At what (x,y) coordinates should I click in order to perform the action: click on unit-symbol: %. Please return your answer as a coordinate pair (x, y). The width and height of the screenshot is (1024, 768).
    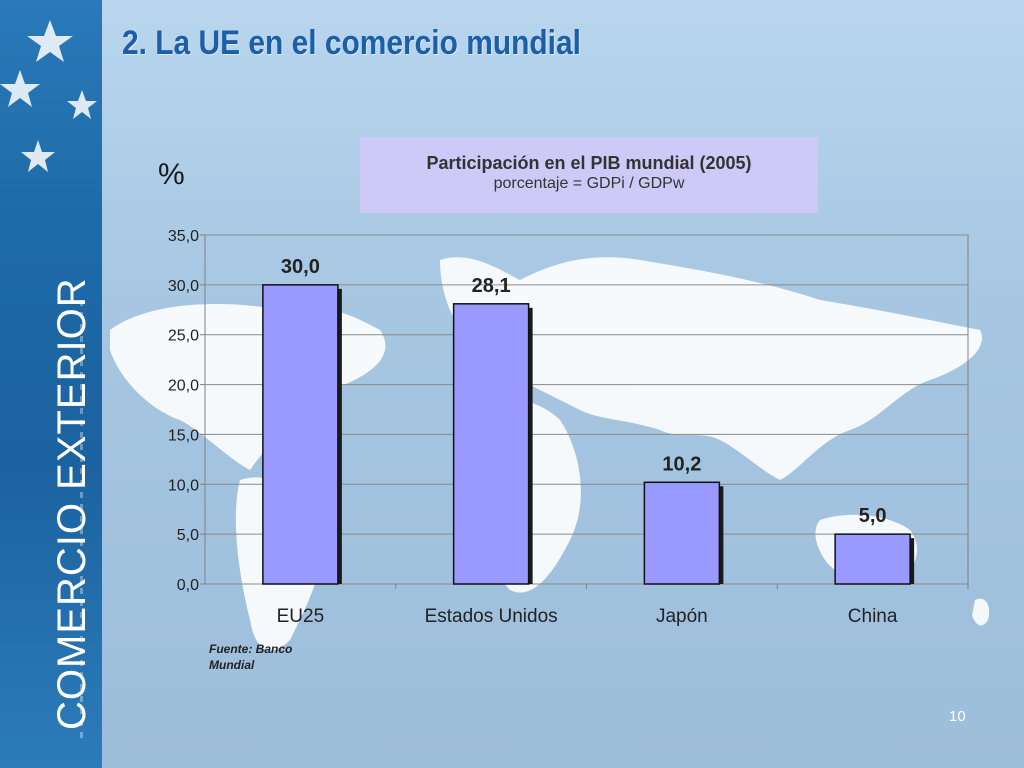
    Looking at the image, I should click on (171, 174).